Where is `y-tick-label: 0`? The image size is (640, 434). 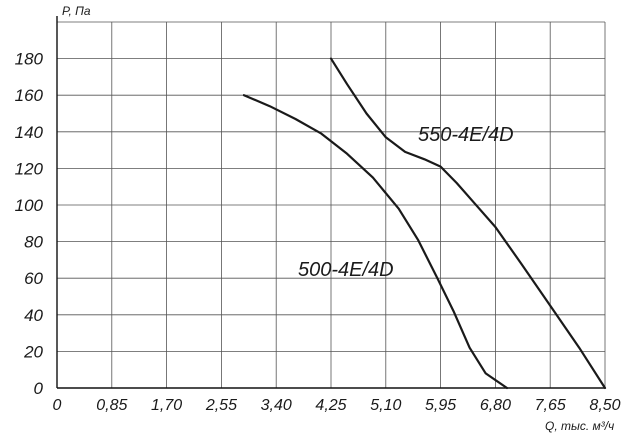 y-tick-label: 0 is located at coordinates (39, 388).